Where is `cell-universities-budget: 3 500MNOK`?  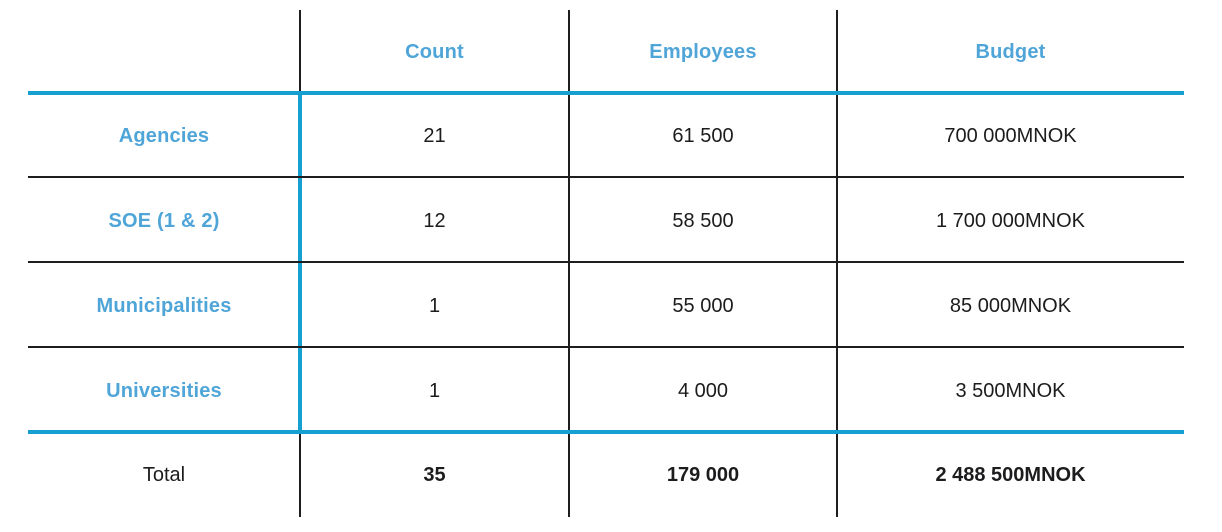
cell-universities-budget: 3 500MNOK is located at coordinates (1010, 390).